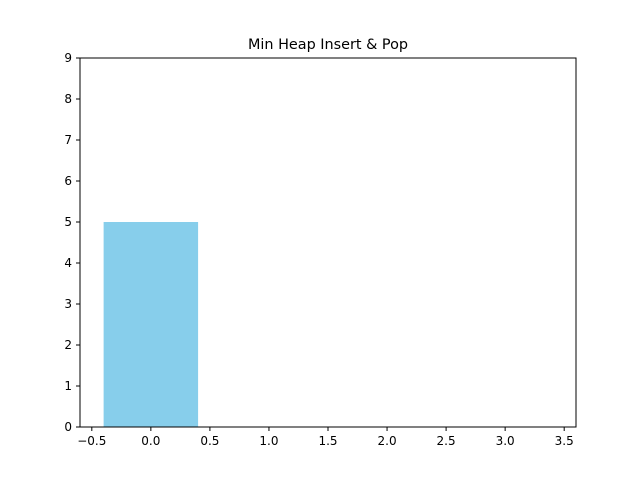 Image resolution: width=640 pixels, height=480 pixels. Describe the element at coordinates (564, 441) in the screenshot. I see `x-tick-label: 3.5` at that location.